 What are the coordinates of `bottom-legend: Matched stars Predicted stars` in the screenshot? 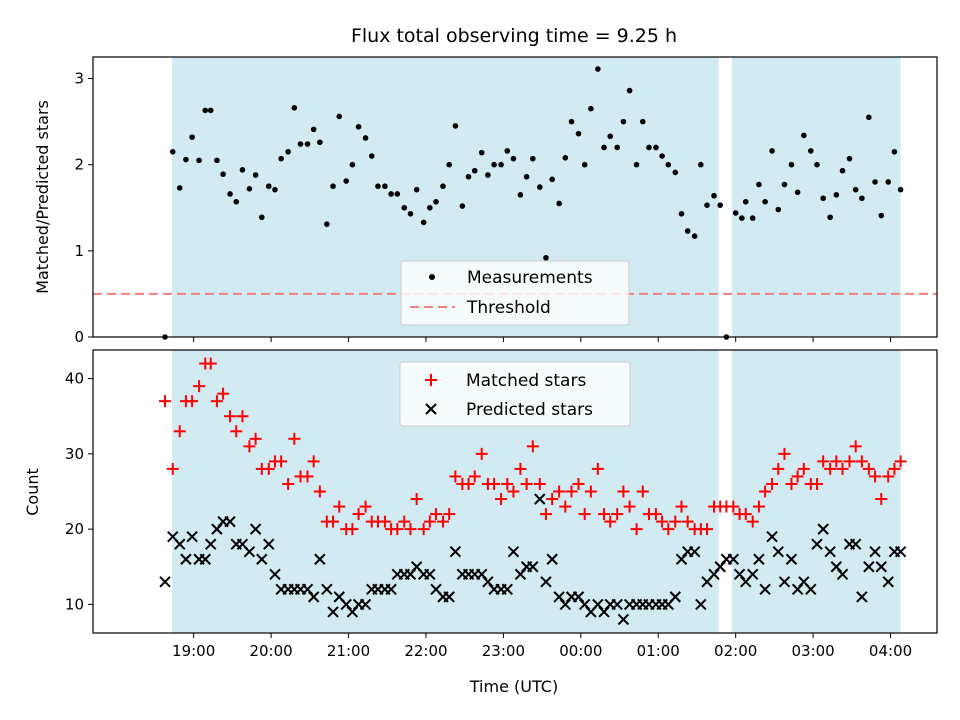 It's located at (515, 394).